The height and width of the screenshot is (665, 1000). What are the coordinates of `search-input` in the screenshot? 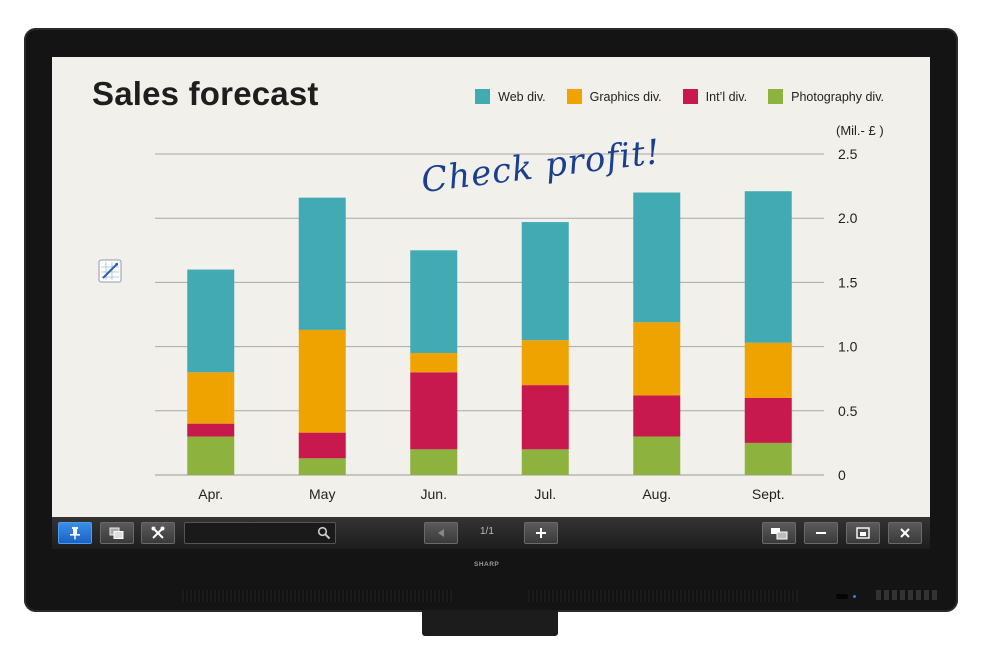 It's located at (250, 533).